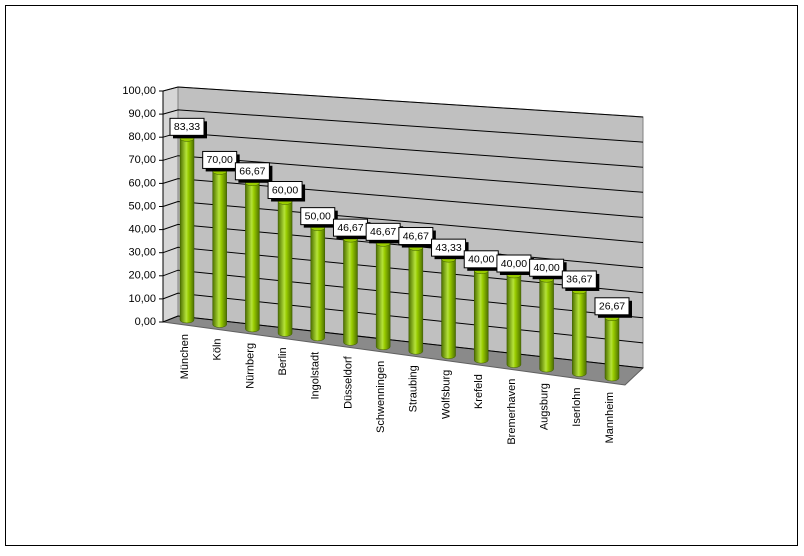 The height and width of the screenshot is (556, 804). What do you see at coordinates (142, 206) in the screenshot?
I see `y-tick-label: 50,00` at bounding box center [142, 206].